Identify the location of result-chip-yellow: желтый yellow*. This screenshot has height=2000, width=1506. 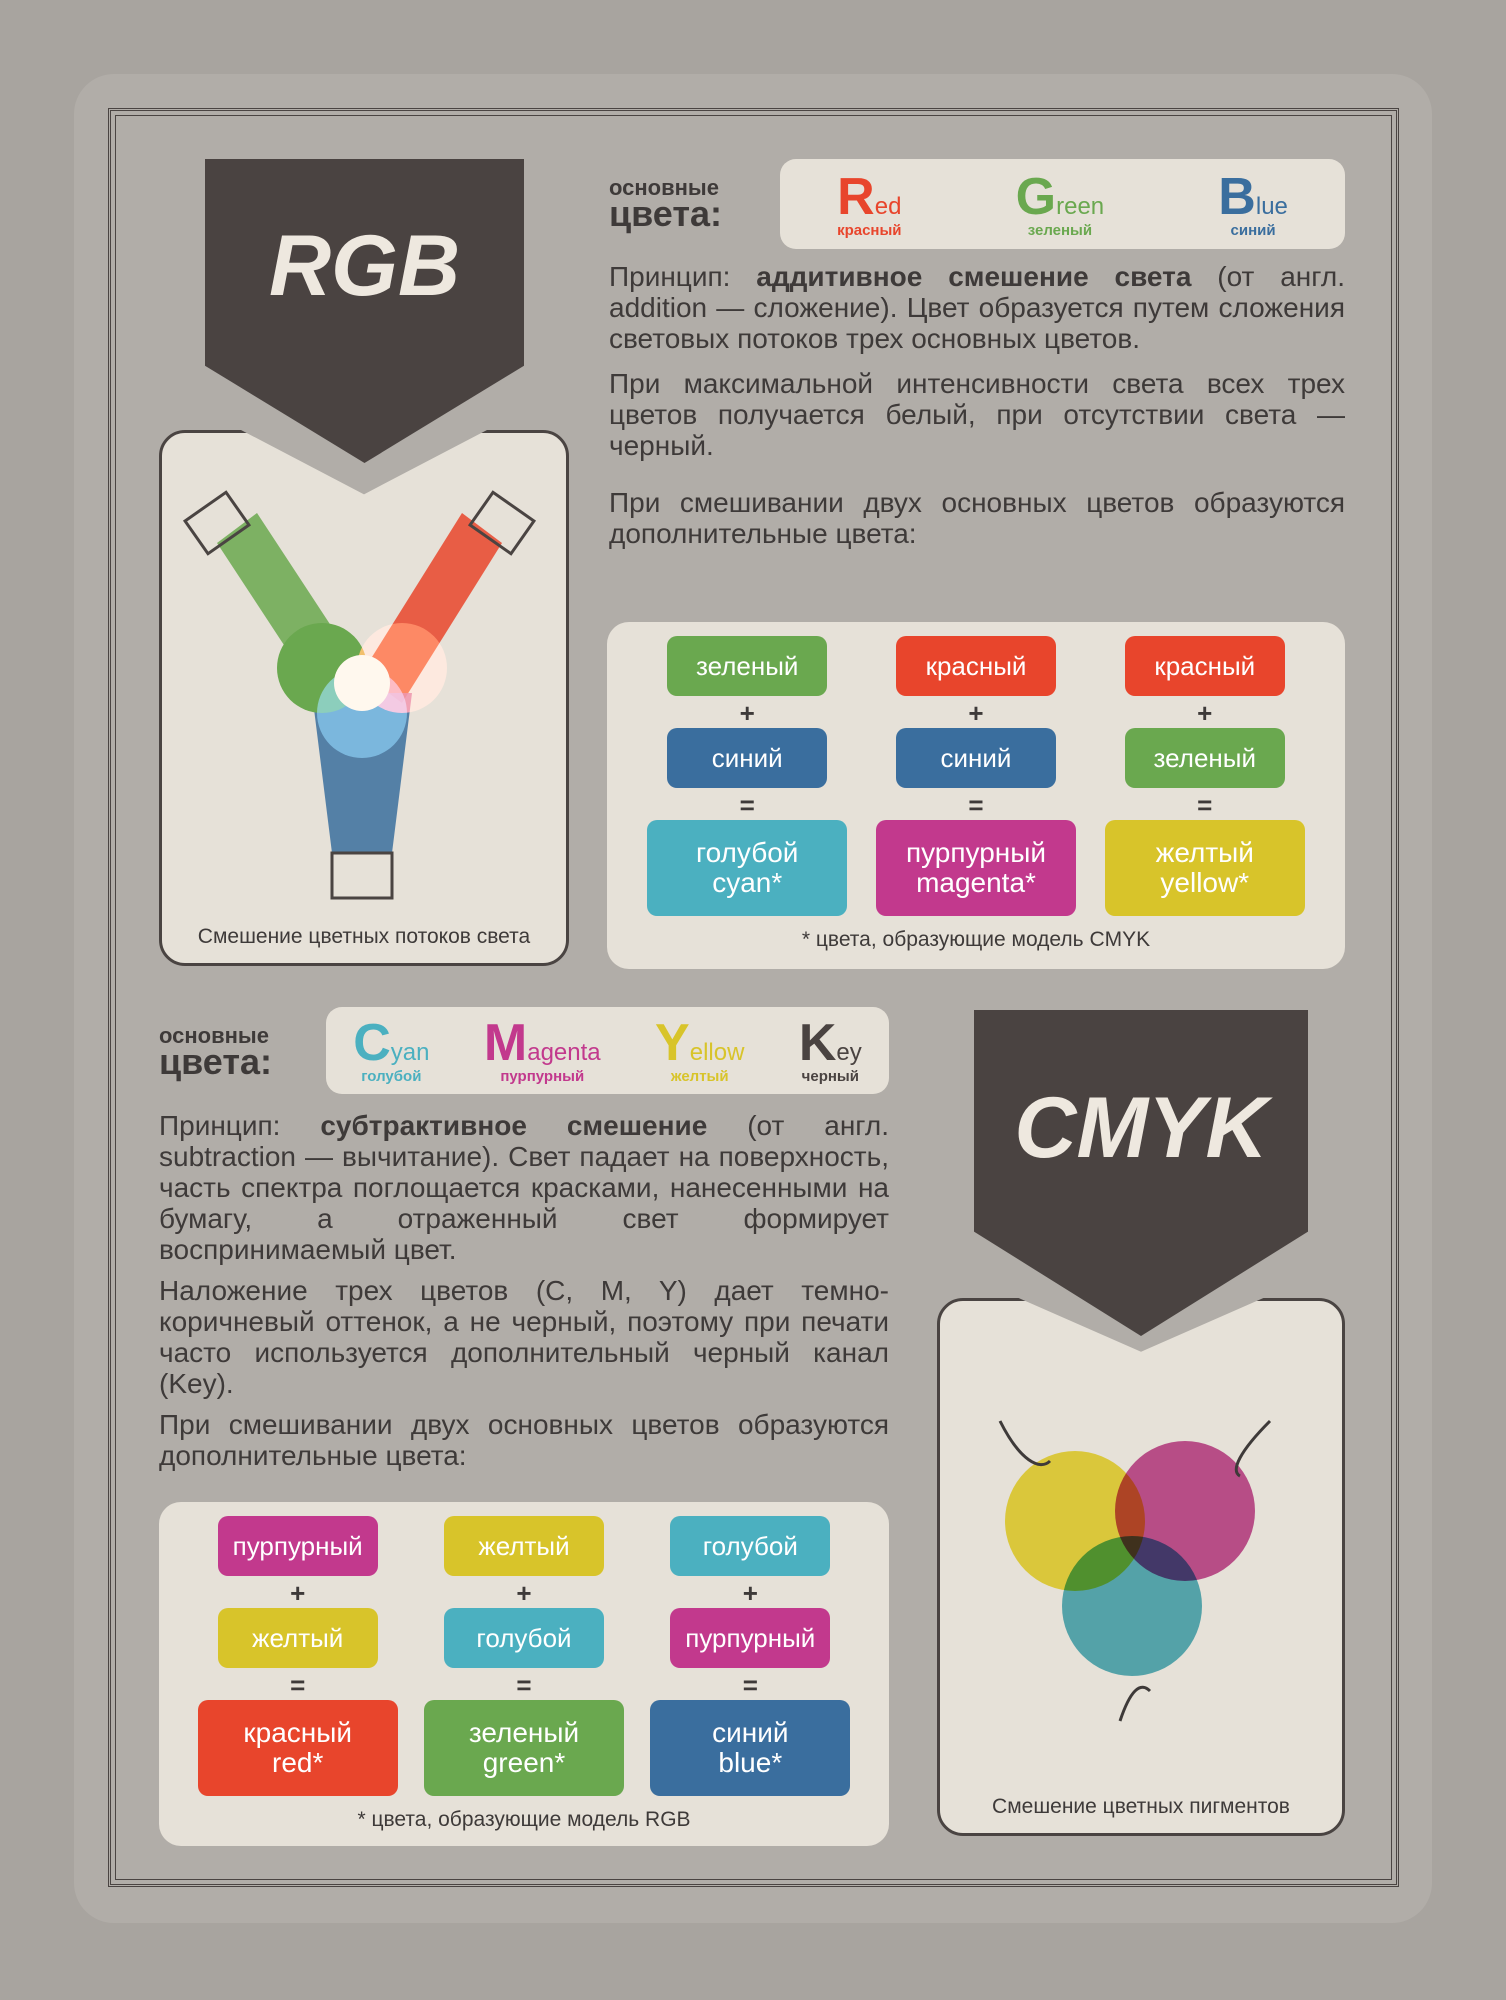
(1204, 868).